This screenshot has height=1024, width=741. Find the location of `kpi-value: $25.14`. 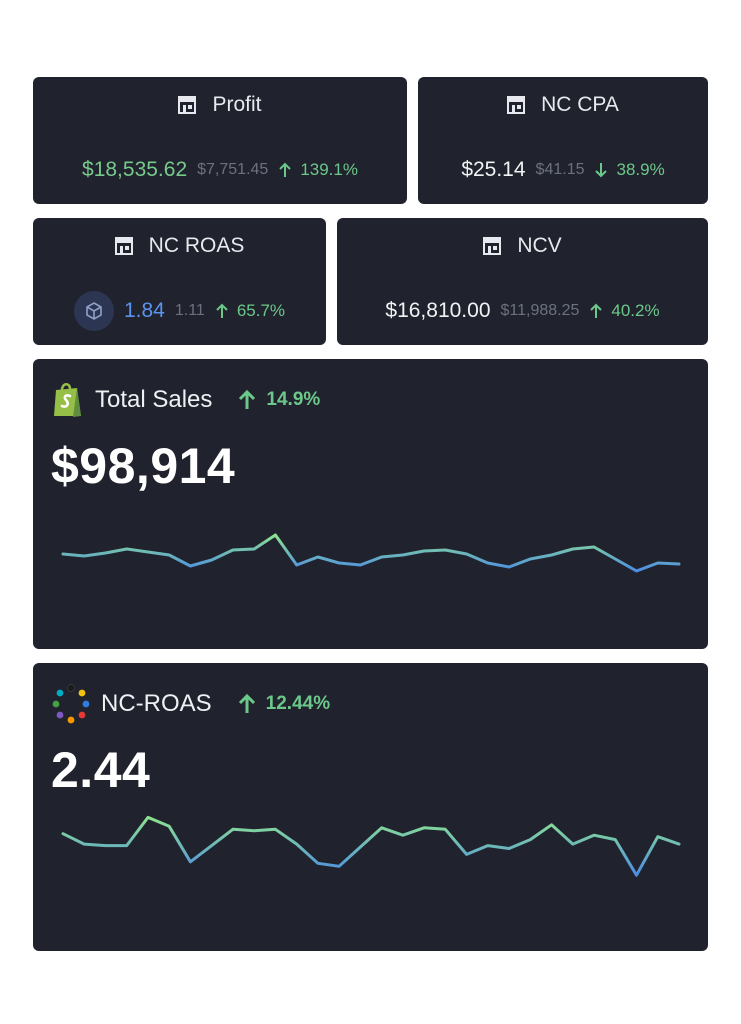

kpi-value: $25.14 is located at coordinates (493, 169).